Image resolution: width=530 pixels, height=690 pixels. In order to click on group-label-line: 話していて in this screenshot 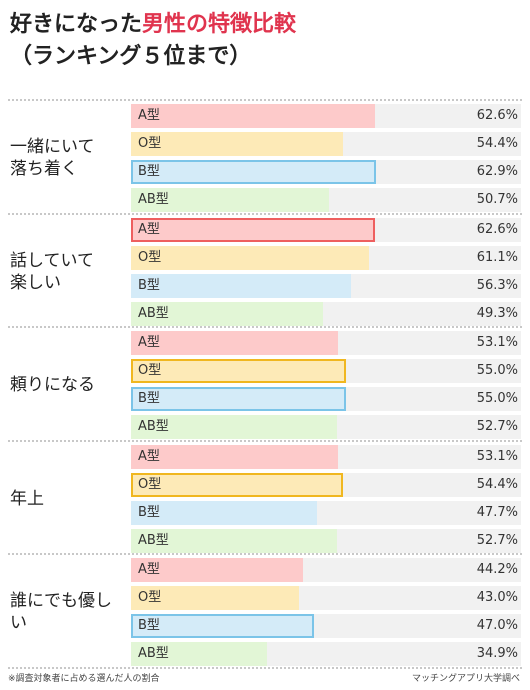, I will do `click(52, 261)`.